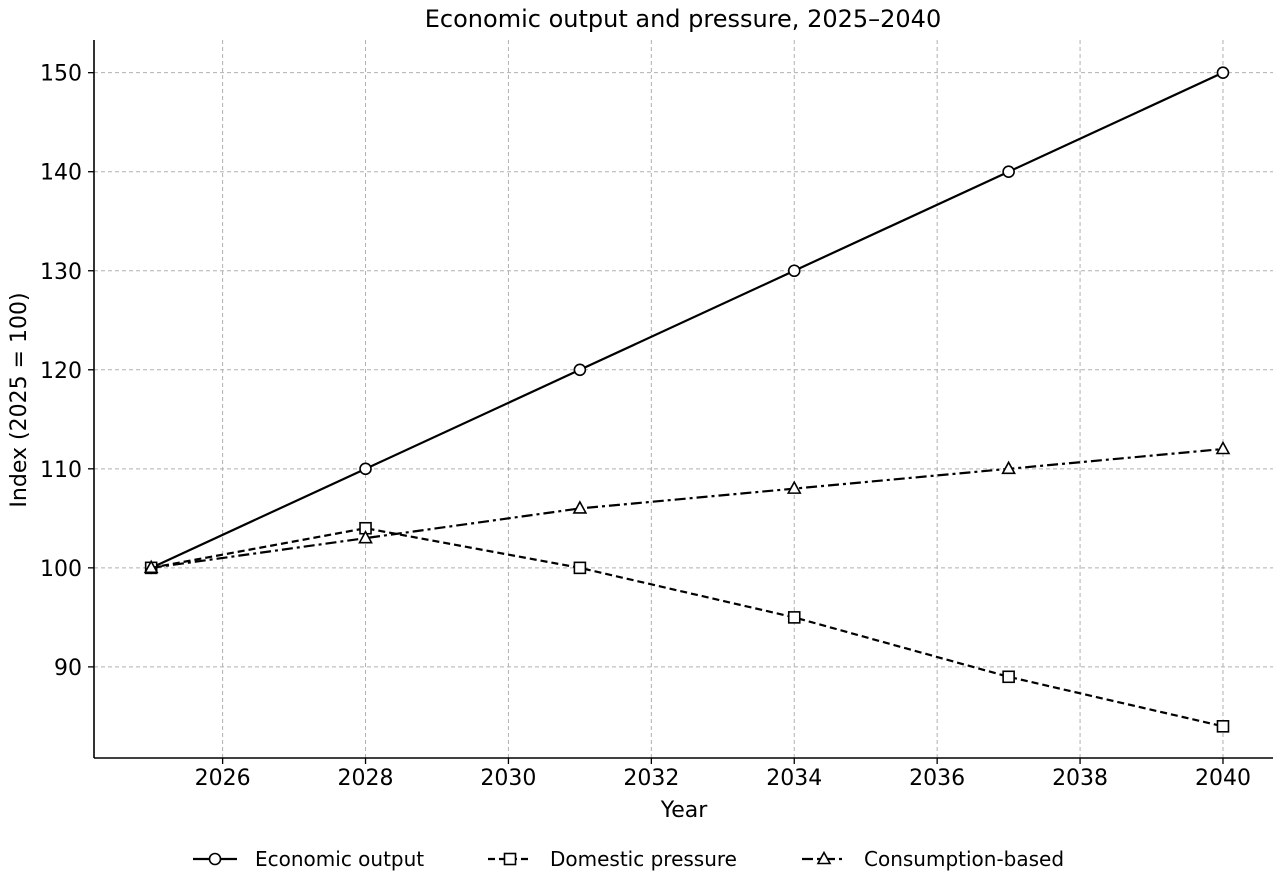  I want to click on chart-title: Economic output and pressure, 2025–2040, so click(683, 19).